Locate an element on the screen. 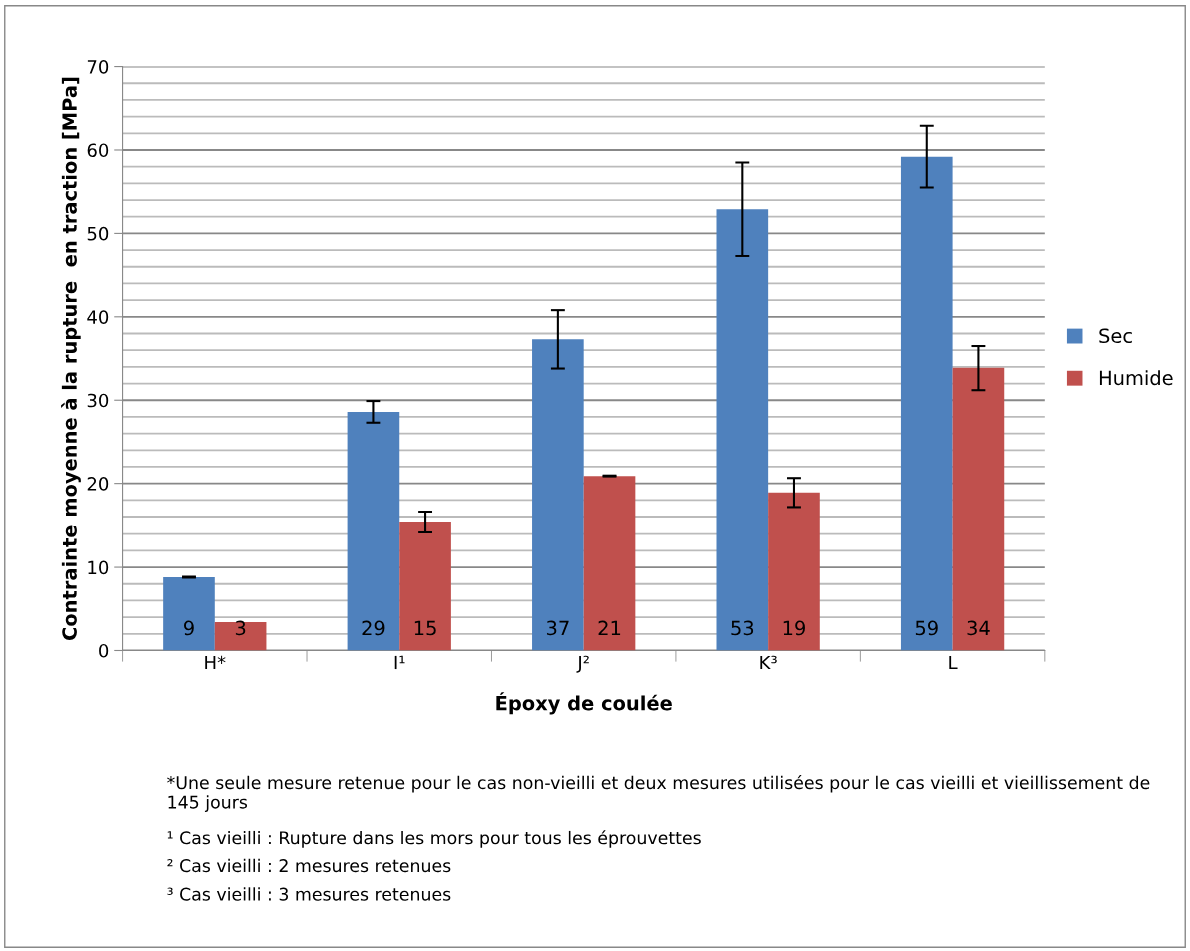 Image resolution: width=1190 pixels, height=951 pixels. data-label: 59 is located at coordinates (926, 628).